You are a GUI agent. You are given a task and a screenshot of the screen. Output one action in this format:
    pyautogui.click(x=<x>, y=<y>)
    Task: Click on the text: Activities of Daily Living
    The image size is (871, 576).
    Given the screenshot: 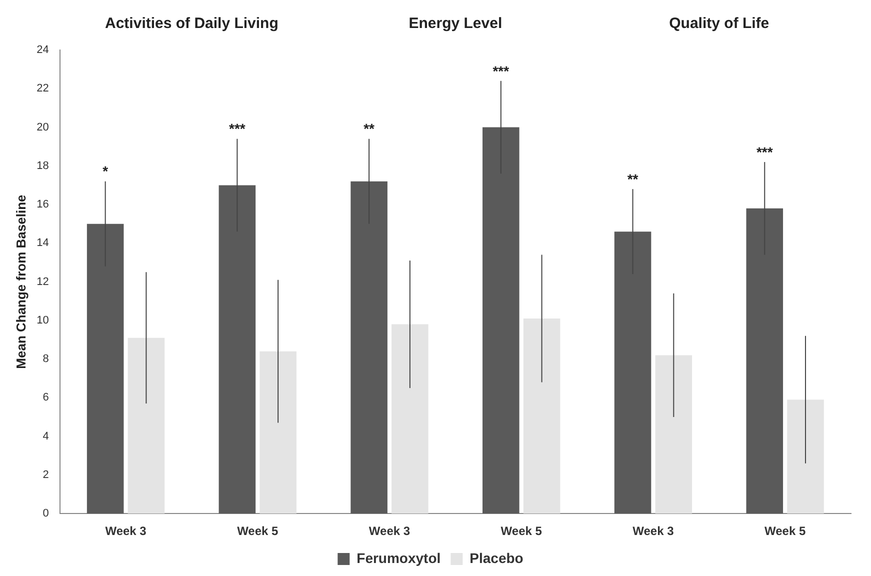 What is the action you would take?
    pyautogui.click(x=191, y=23)
    